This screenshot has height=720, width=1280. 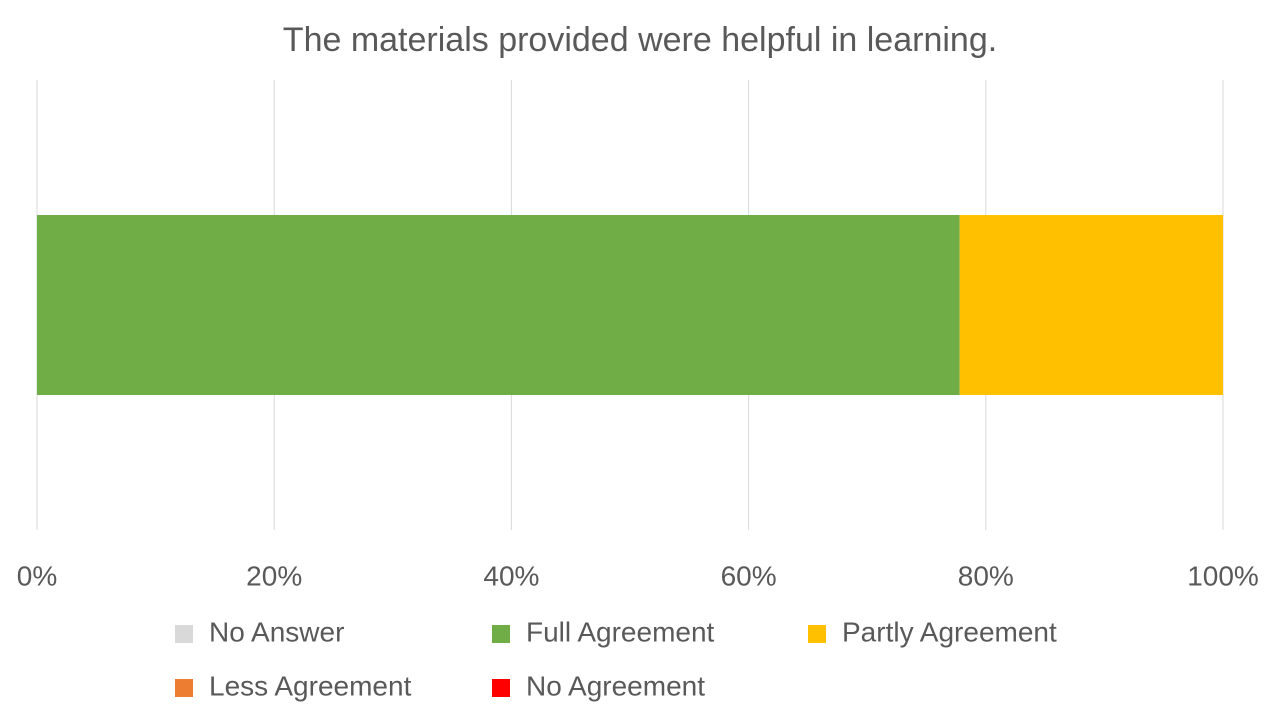 I want to click on x-tick-label: 20%, so click(x=274, y=575).